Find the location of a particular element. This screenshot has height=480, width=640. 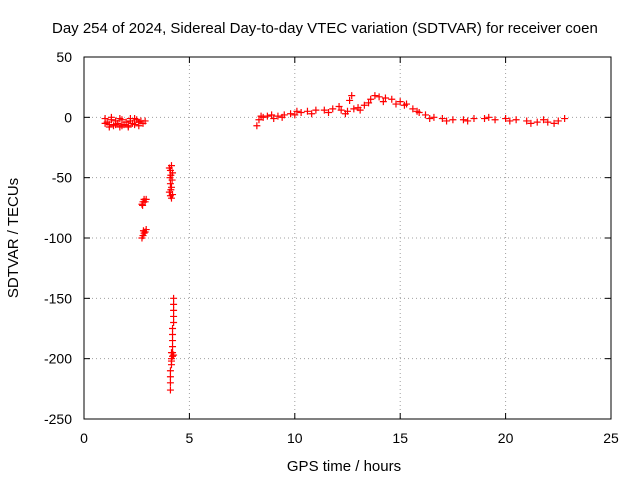

y-tick-label: -250 is located at coordinates (58, 419).